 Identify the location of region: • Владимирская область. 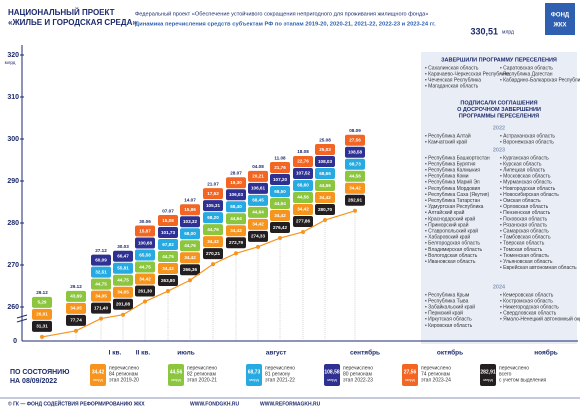
(453, 250).